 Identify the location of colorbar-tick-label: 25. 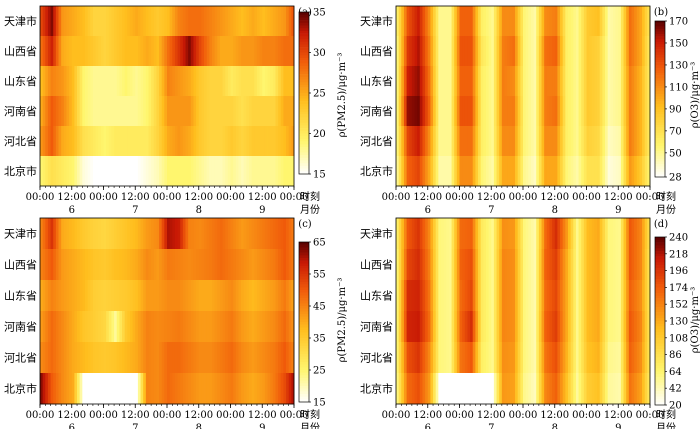
(319, 94).